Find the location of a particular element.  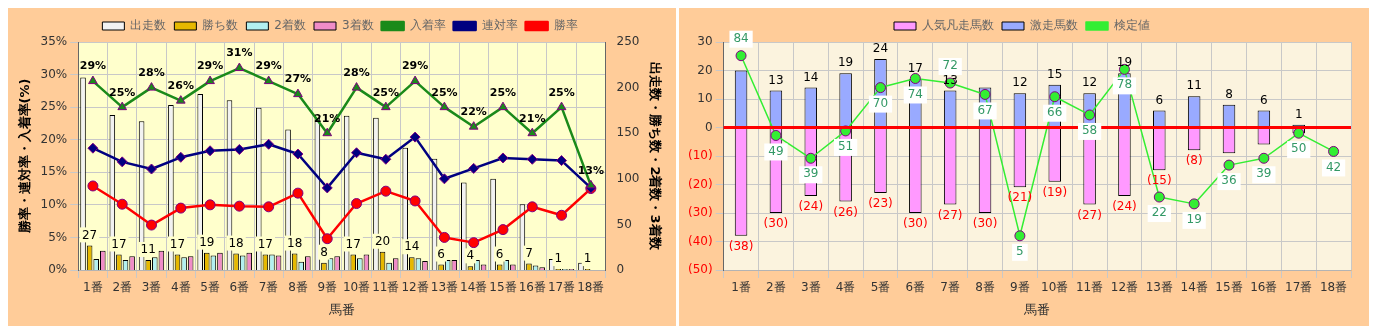

y-tick-label: 15% is located at coordinates (54, 171).